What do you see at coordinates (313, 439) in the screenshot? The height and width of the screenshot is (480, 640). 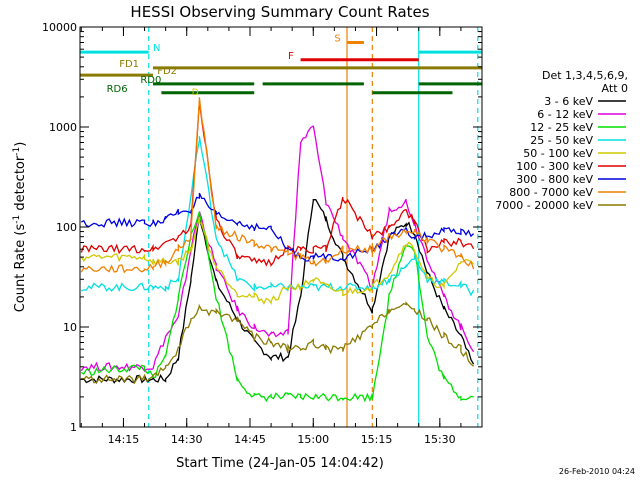 I see `x-tick-label: 15:00` at bounding box center [313, 439].